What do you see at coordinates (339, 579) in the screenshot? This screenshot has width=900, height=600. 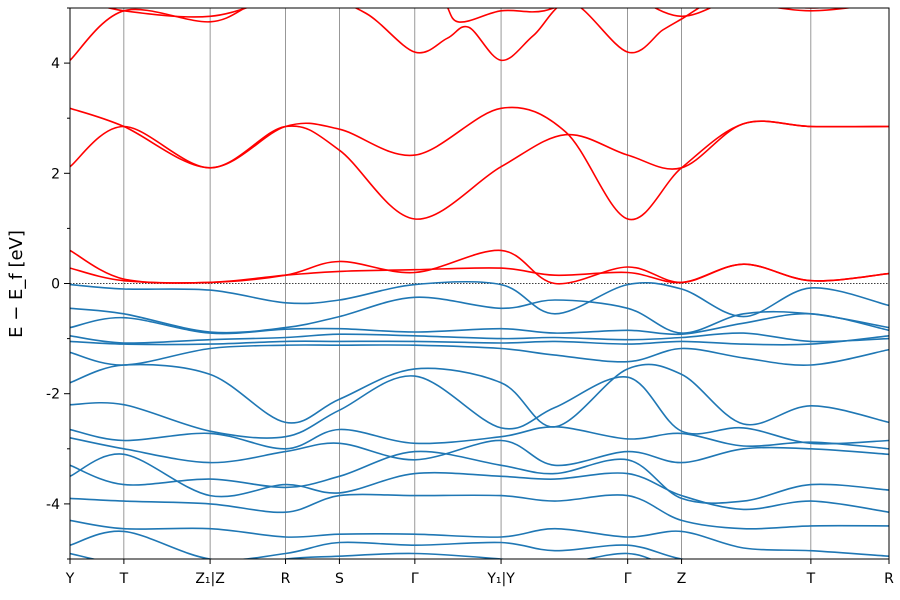 I see `x-tick-label: S` at bounding box center [339, 579].